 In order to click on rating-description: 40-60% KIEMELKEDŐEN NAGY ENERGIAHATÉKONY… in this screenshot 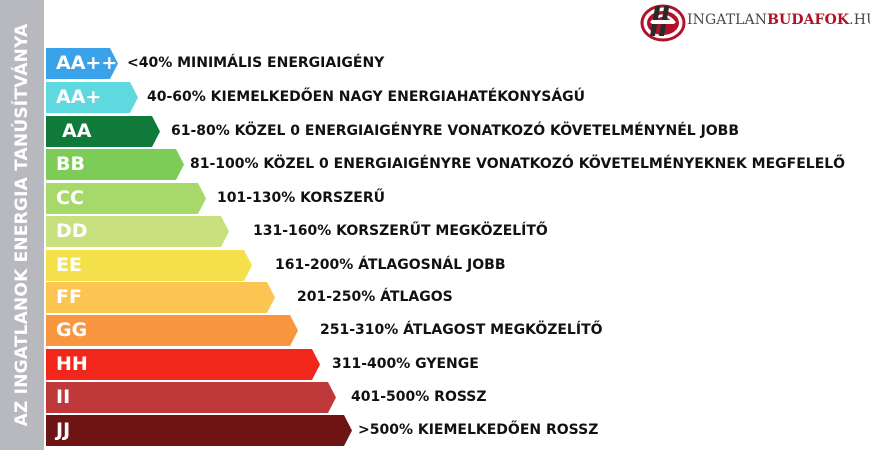, I will do `click(366, 97)`.